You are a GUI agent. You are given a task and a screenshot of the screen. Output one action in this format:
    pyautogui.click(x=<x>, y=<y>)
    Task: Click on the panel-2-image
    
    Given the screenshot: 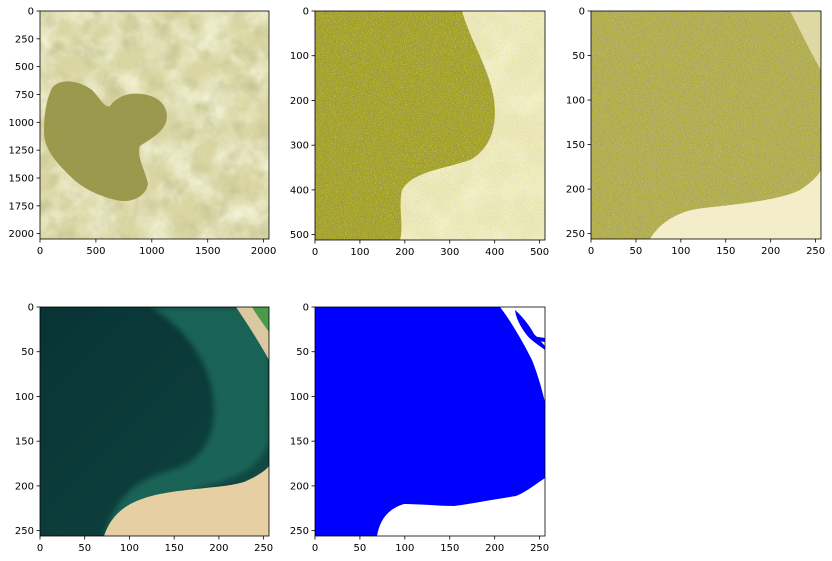 What is the action you would take?
    pyautogui.click(x=430, y=125)
    